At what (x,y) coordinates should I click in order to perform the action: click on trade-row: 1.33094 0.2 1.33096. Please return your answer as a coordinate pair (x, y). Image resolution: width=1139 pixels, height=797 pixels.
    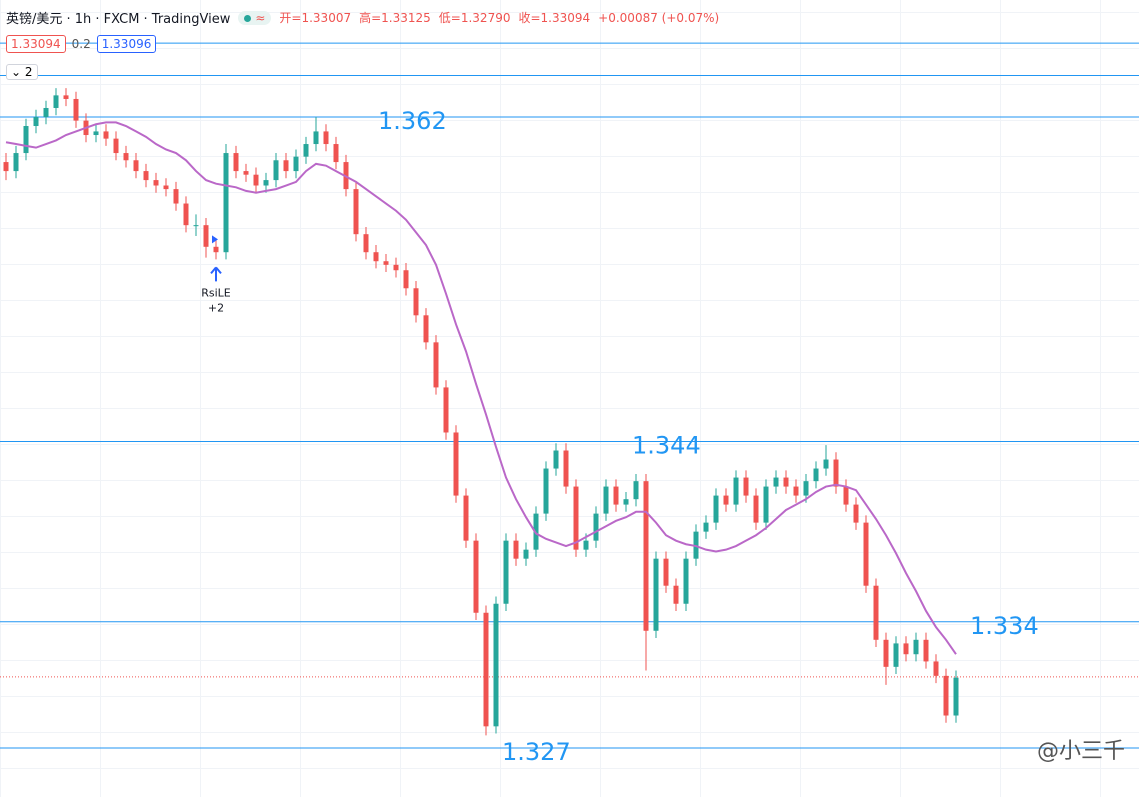
    Looking at the image, I should click on (81, 44).